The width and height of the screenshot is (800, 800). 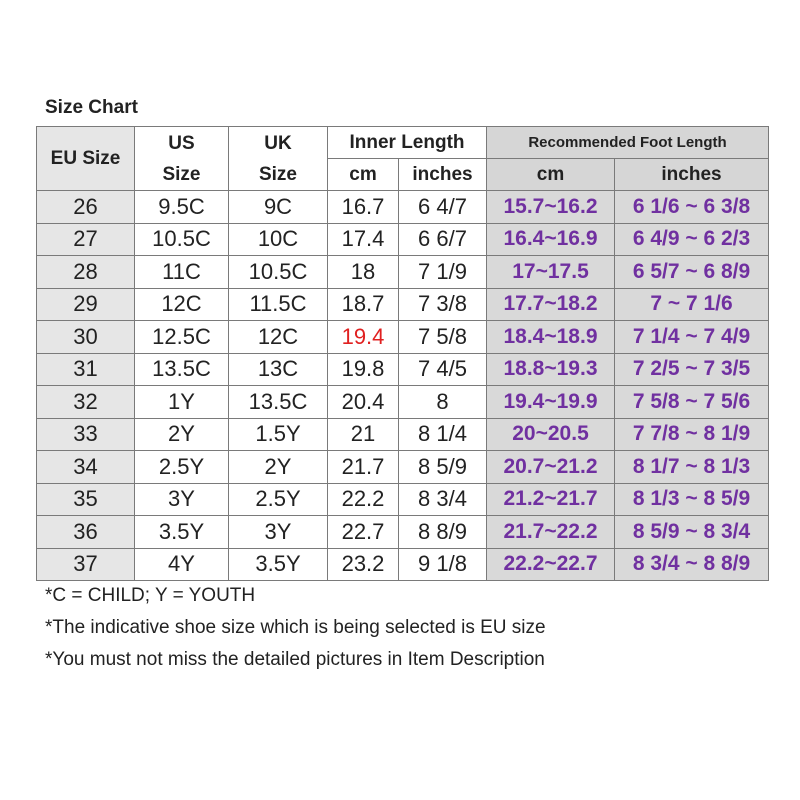 What do you see at coordinates (363, 532) in the screenshot?
I see `table-cell: 22.7` at bounding box center [363, 532].